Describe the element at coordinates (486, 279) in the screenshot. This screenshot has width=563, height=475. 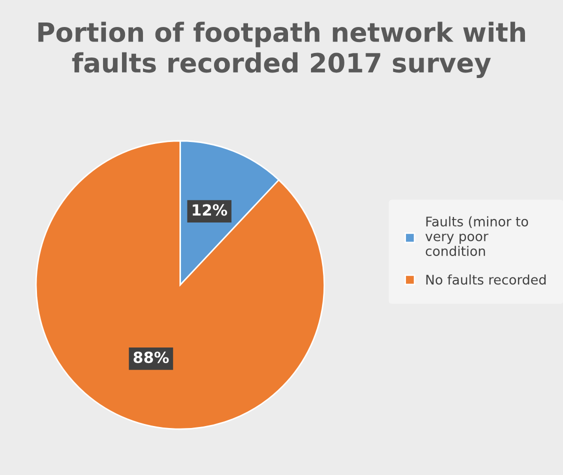
I see `legend-label: No faults recorded` at that location.